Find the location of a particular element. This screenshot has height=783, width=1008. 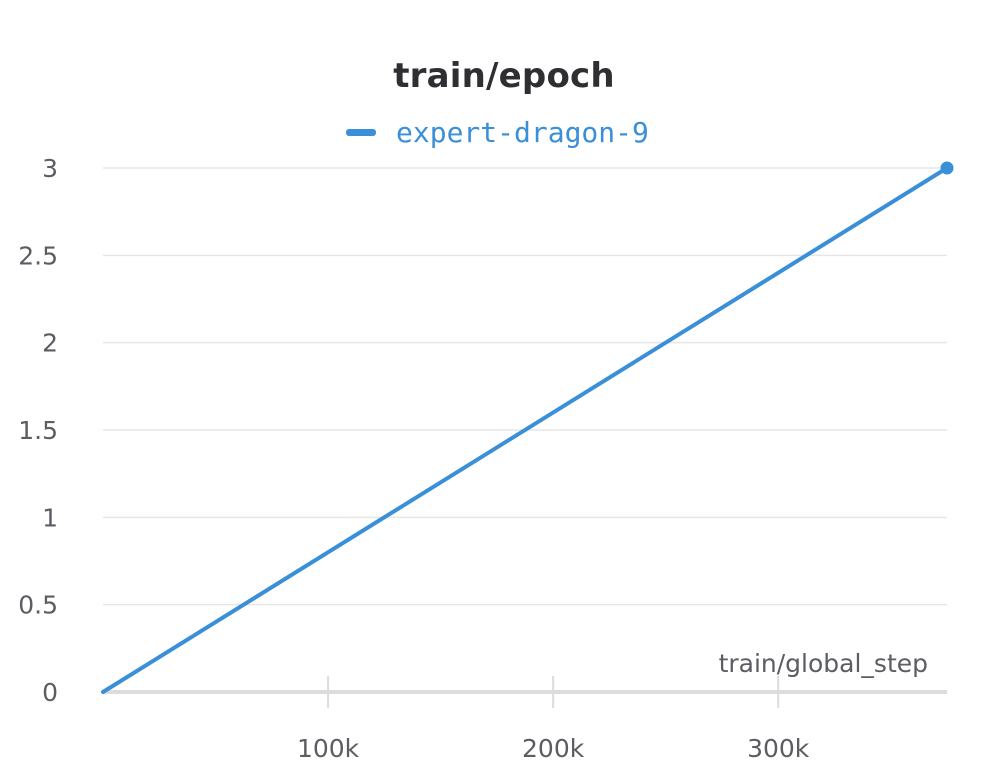

y-tick-label: 2 is located at coordinates (50, 343).